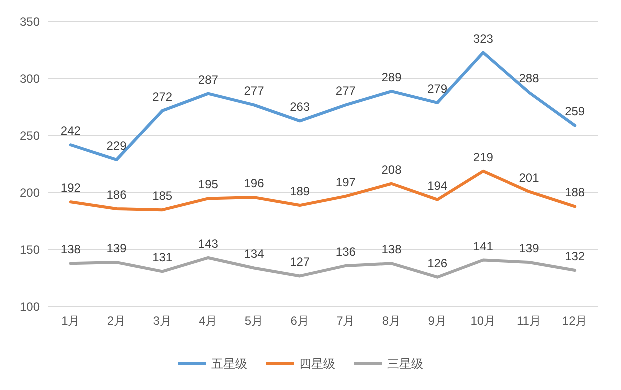 The width and height of the screenshot is (621, 390). I want to click on x-tick-label: 7月, so click(346, 321).